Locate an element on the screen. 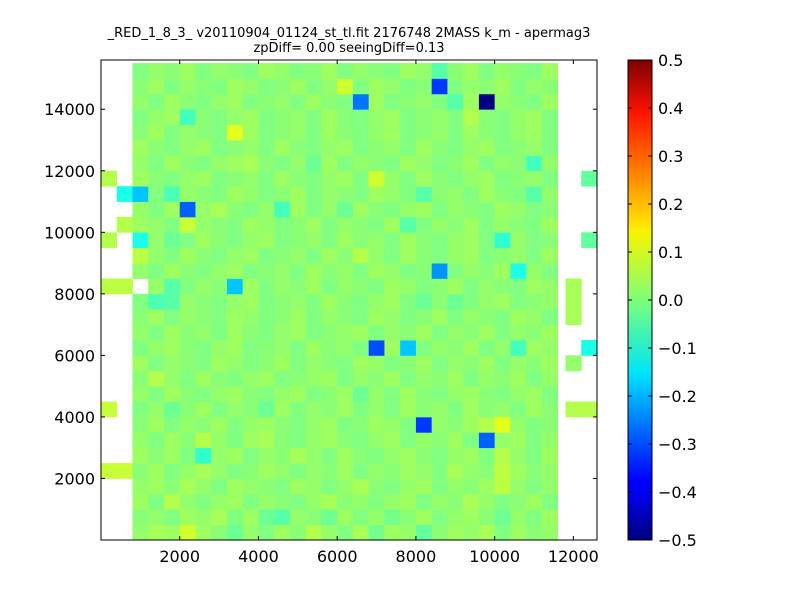  colorbar-ticks: 0.5 0.4 0.3 0.2 0.1 0.0 −0.1 −0.2 −0.3 −0.4 −0.5 is located at coordinates (662, 300).